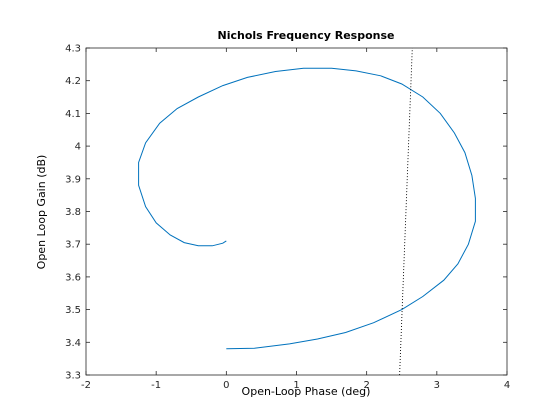 This screenshot has width=560, height=420. I want to click on y-tick-label: 3.4, so click(73, 343).